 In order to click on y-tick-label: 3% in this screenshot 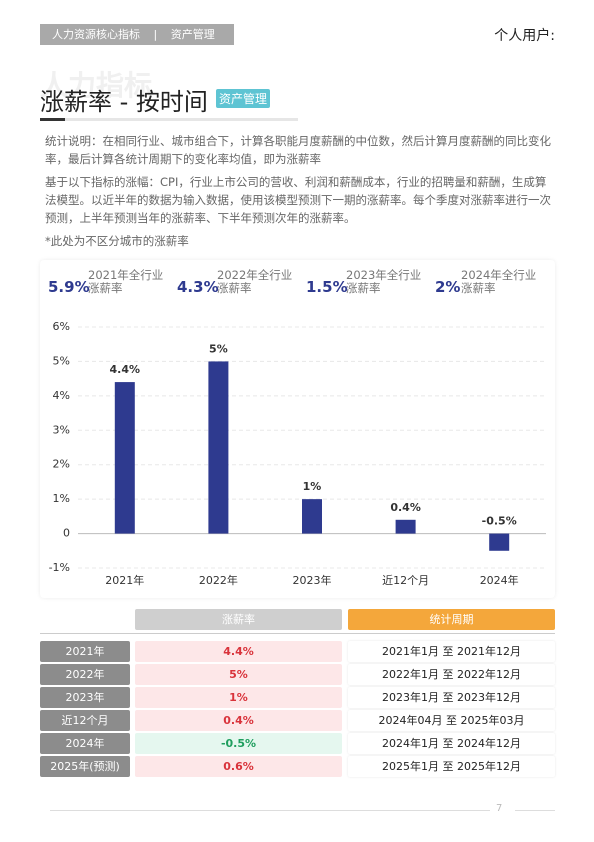, I will do `click(61, 429)`.